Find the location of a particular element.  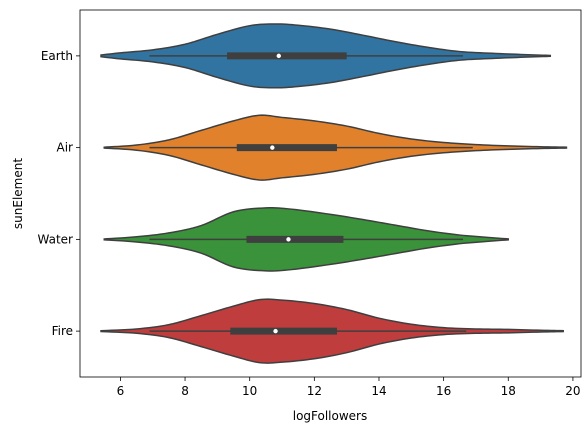

y-tick-label: Fire is located at coordinates (62, 331).